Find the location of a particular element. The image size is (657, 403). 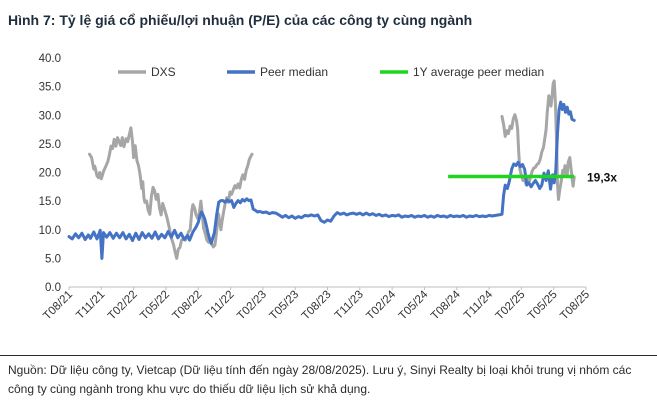

source-divider is located at coordinates (328, 355).